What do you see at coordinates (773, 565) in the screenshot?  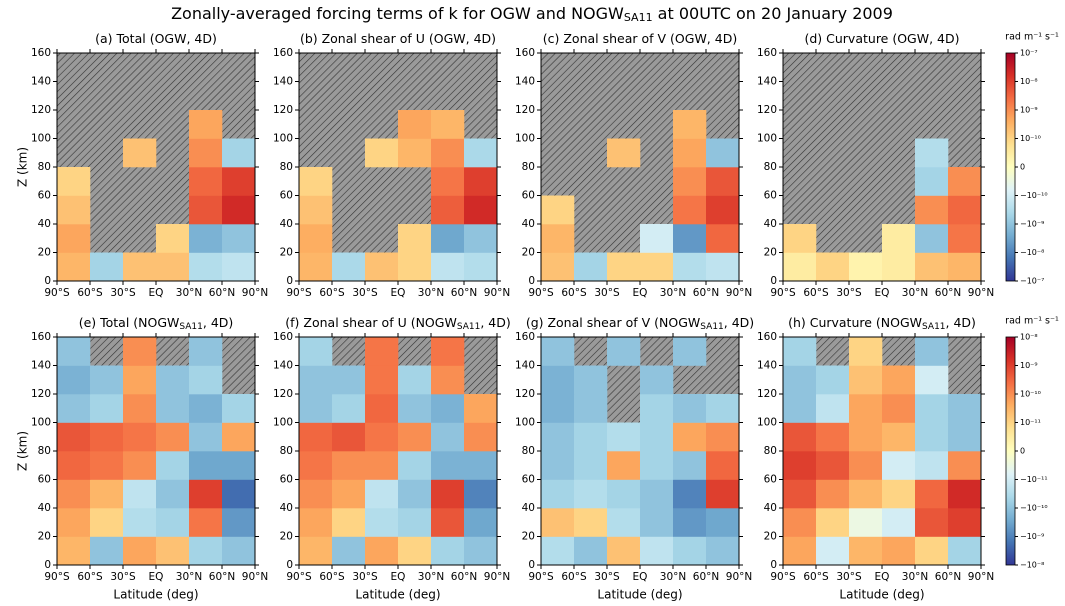 I see `y-tick-label: 0` at bounding box center [773, 565].